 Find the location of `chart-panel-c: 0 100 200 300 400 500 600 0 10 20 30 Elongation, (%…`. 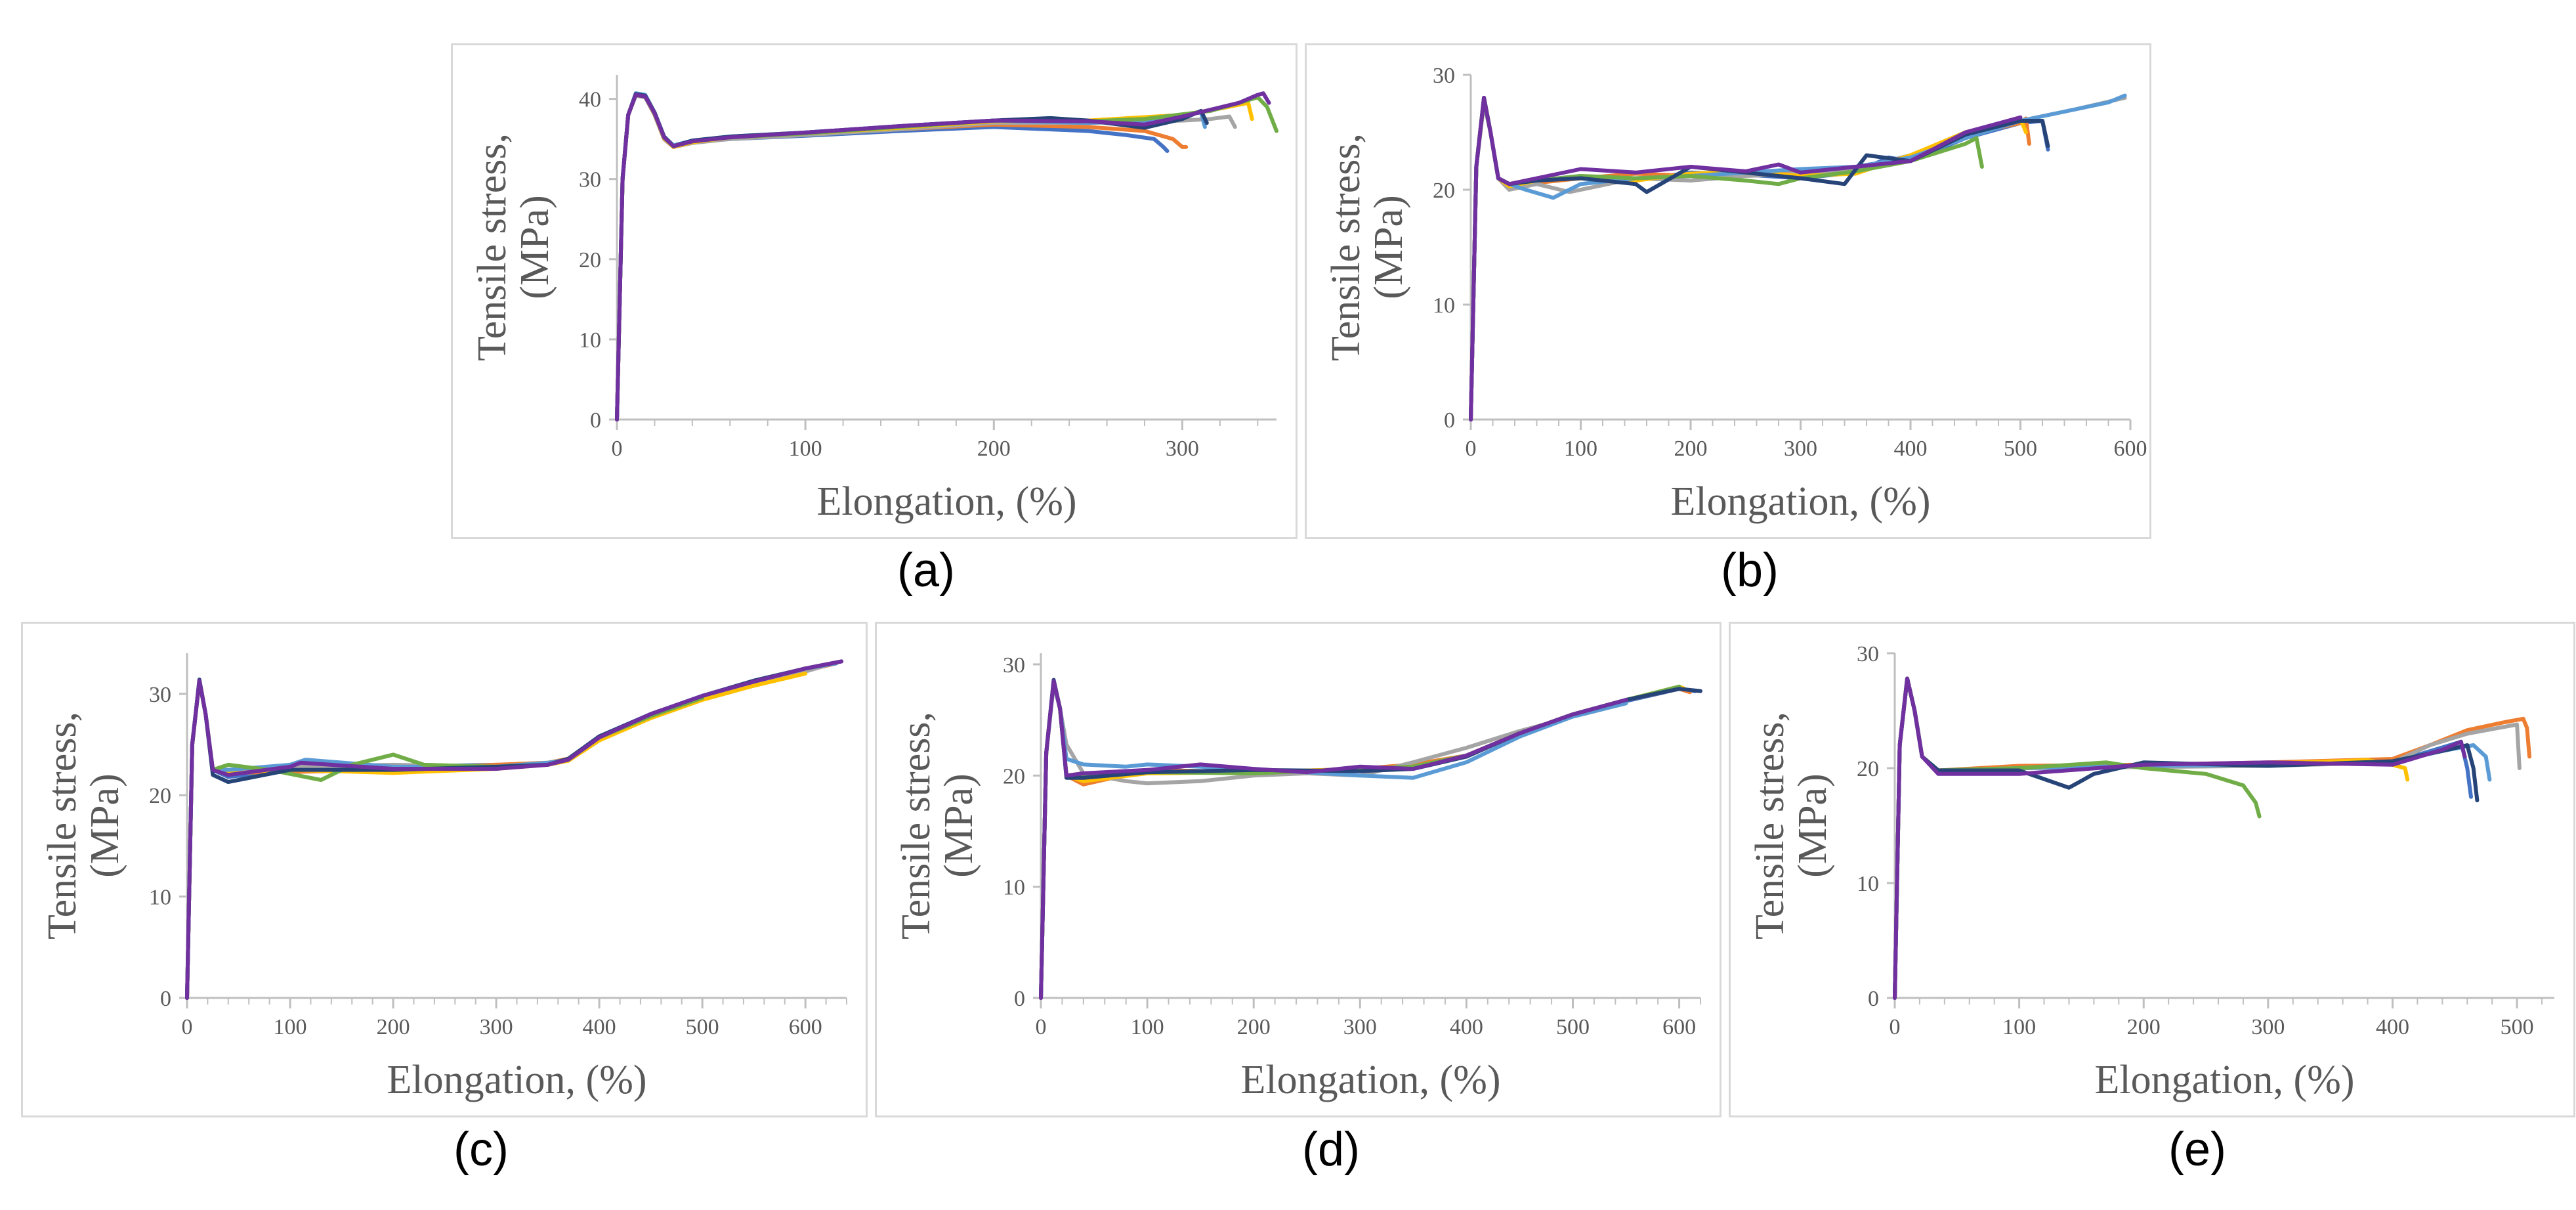

chart-panel-c: 0 100 200 300 400 500 600 0 10 20 30 Elongation, (%… is located at coordinates (444, 869).